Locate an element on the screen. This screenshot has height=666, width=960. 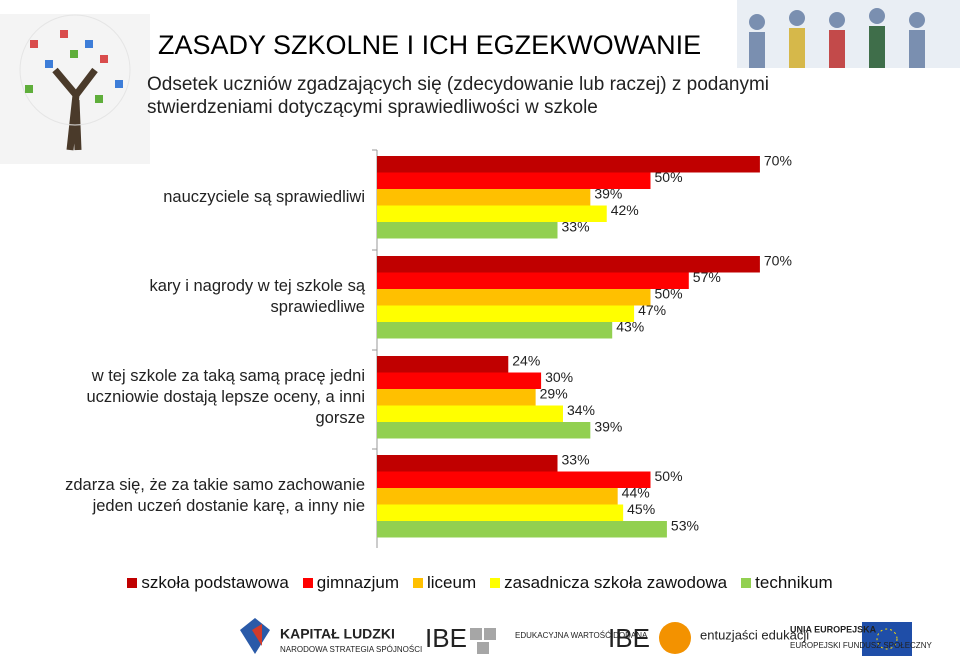
legend-label: technikum is located at coordinates (794, 582).